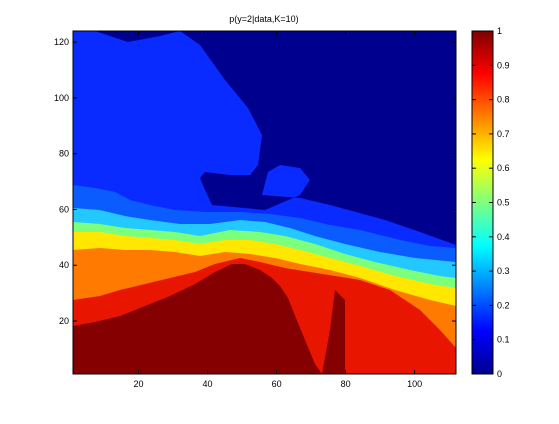  Describe the element at coordinates (503, 271) in the screenshot. I see `colorbar-tick-label: 0.3` at that location.